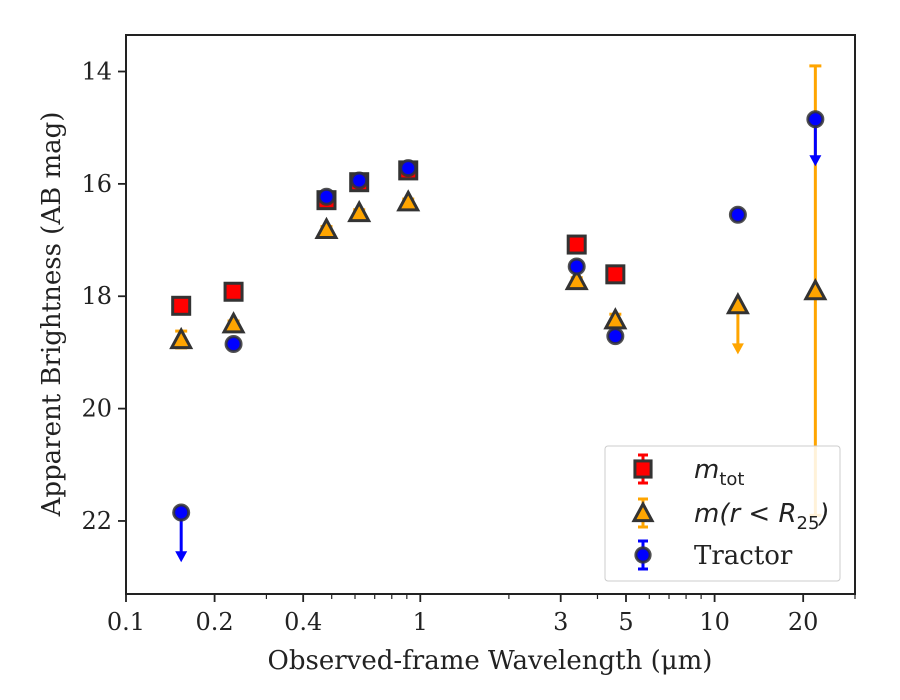 This screenshot has width=900, height=700. Describe the element at coordinates (96, 296) in the screenshot. I see `y-tick-label: 18` at that location.